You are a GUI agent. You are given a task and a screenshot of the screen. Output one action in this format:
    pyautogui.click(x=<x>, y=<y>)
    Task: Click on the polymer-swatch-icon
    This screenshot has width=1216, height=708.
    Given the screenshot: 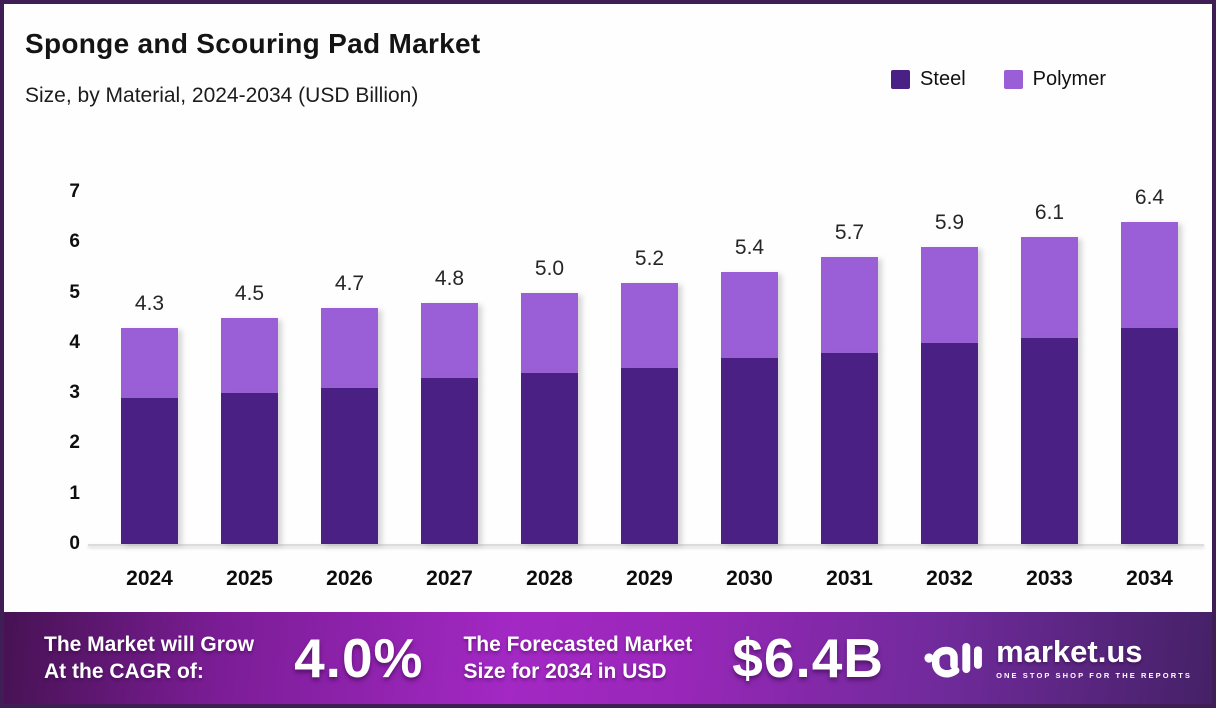 What is the action you would take?
    pyautogui.click(x=1013, y=79)
    